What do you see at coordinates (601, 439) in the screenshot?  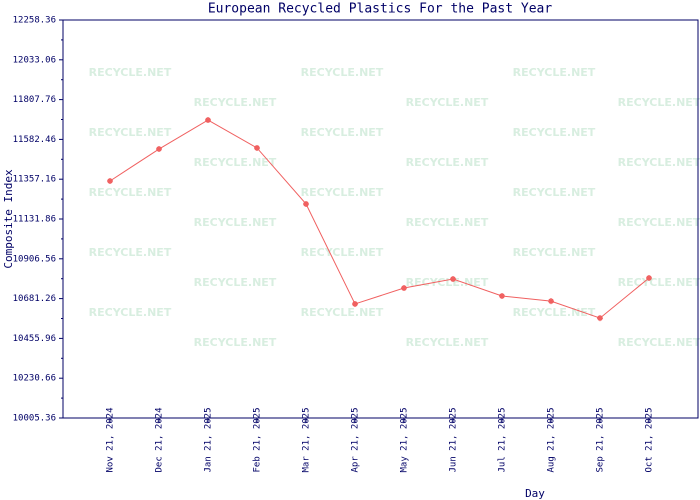 I see `x-tick-label: Sep 21, 2025` at bounding box center [601, 439].